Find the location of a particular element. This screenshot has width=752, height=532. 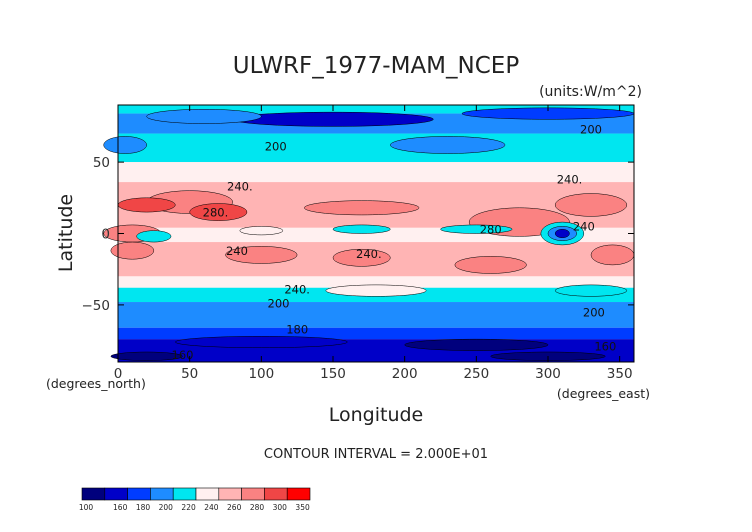

x-tick-label: 50 is located at coordinates (189, 374).